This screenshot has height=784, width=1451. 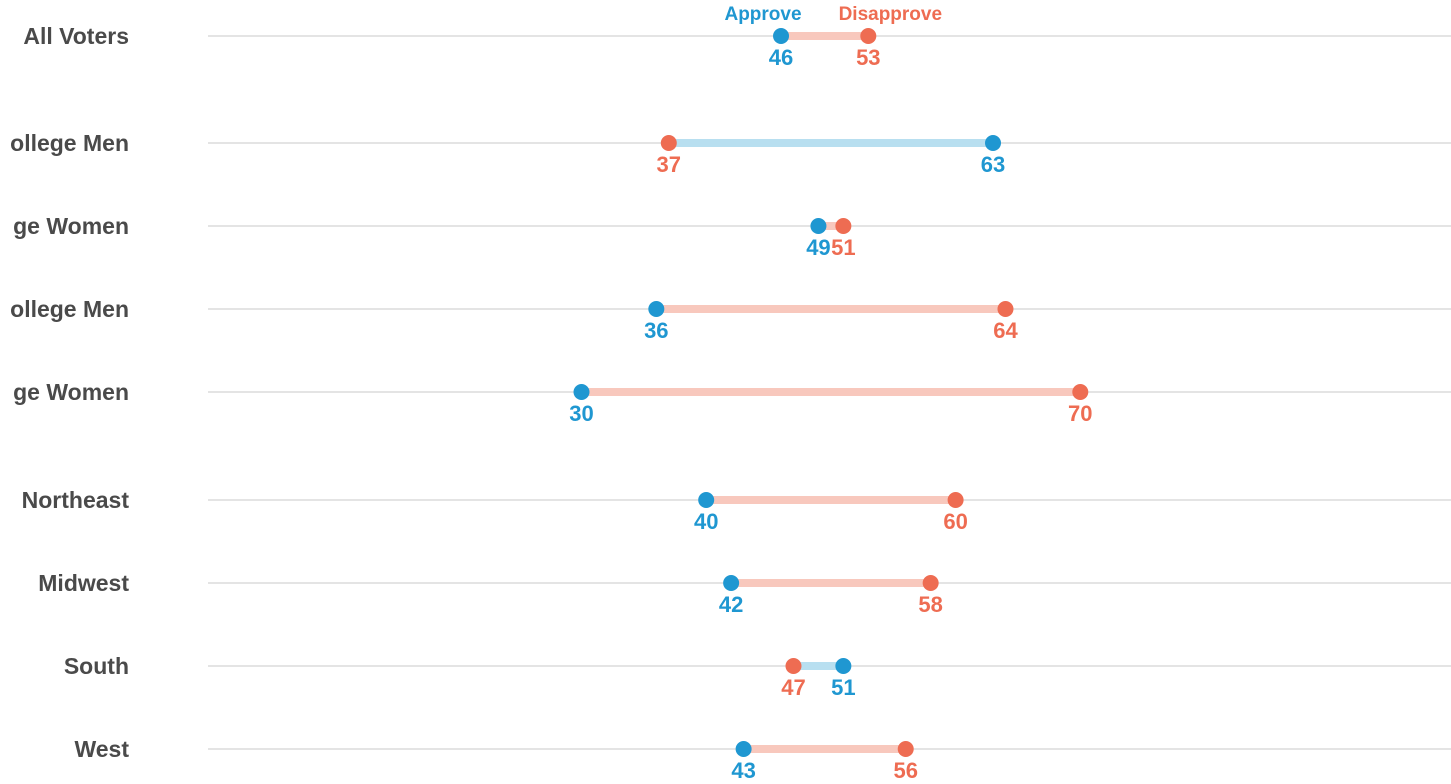 I want to click on chart-row: West 43 56, so click(x=762, y=759).